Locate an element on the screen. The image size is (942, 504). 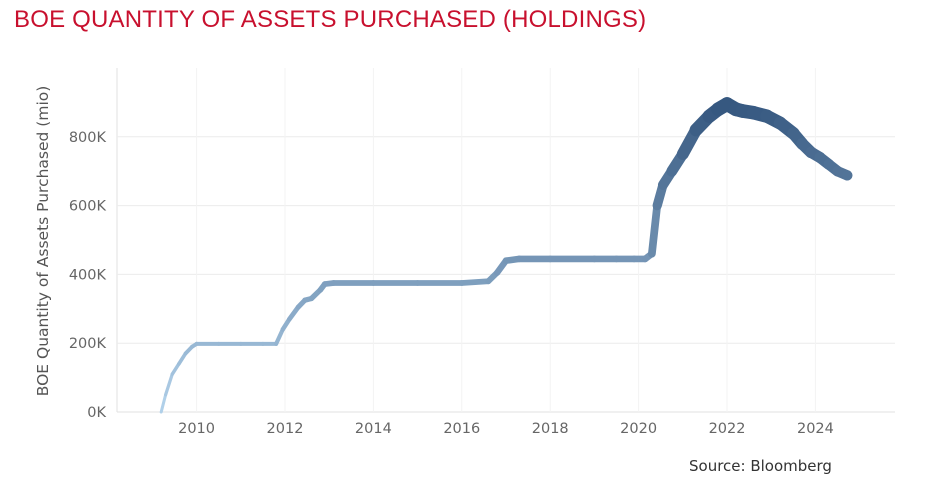
x-tick-label: 2016 is located at coordinates (461, 429).